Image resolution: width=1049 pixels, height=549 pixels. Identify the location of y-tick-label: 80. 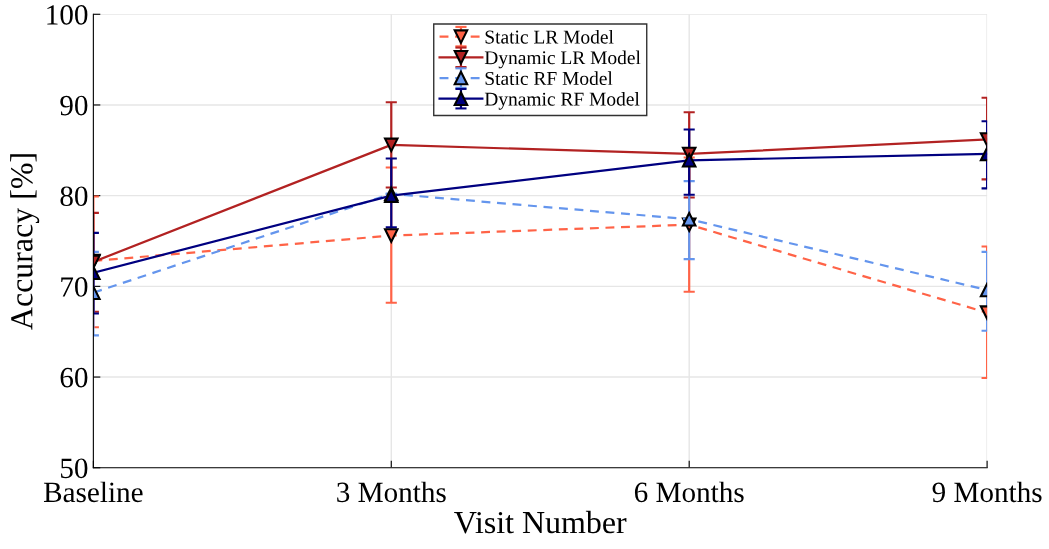
(74, 196).